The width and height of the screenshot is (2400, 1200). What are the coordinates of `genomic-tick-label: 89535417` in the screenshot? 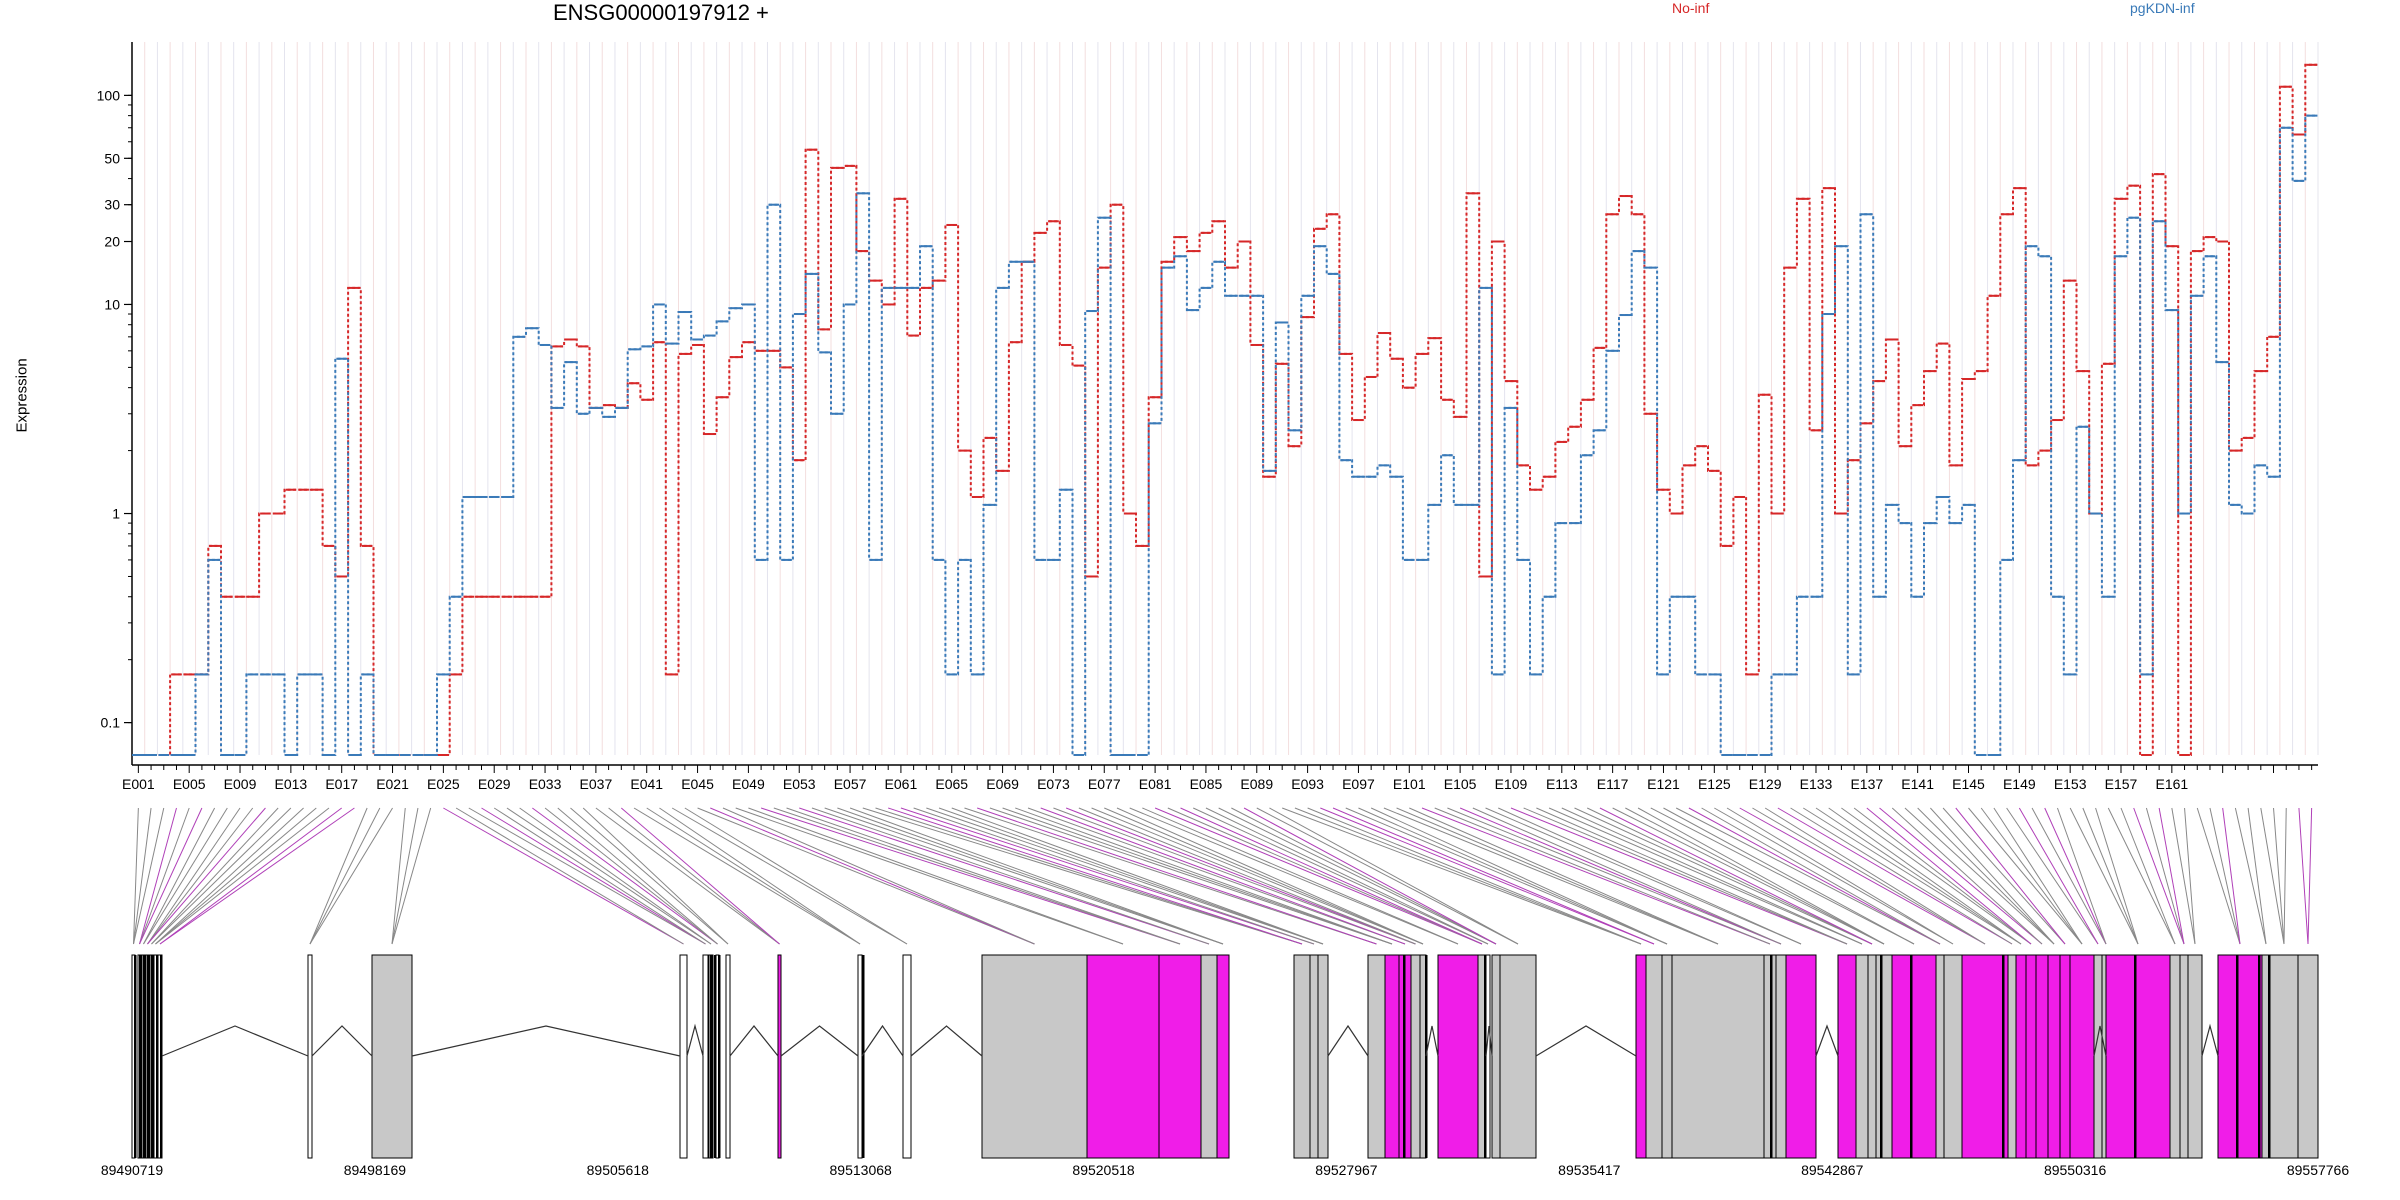 It's located at (1589, 1170).